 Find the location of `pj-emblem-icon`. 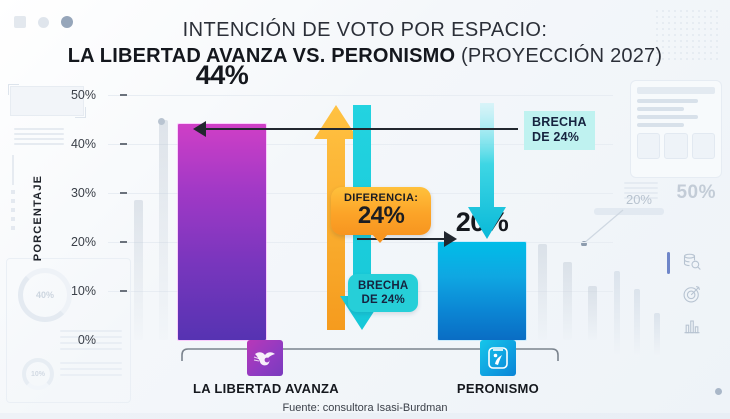

pj-emblem-icon is located at coordinates (498, 358).